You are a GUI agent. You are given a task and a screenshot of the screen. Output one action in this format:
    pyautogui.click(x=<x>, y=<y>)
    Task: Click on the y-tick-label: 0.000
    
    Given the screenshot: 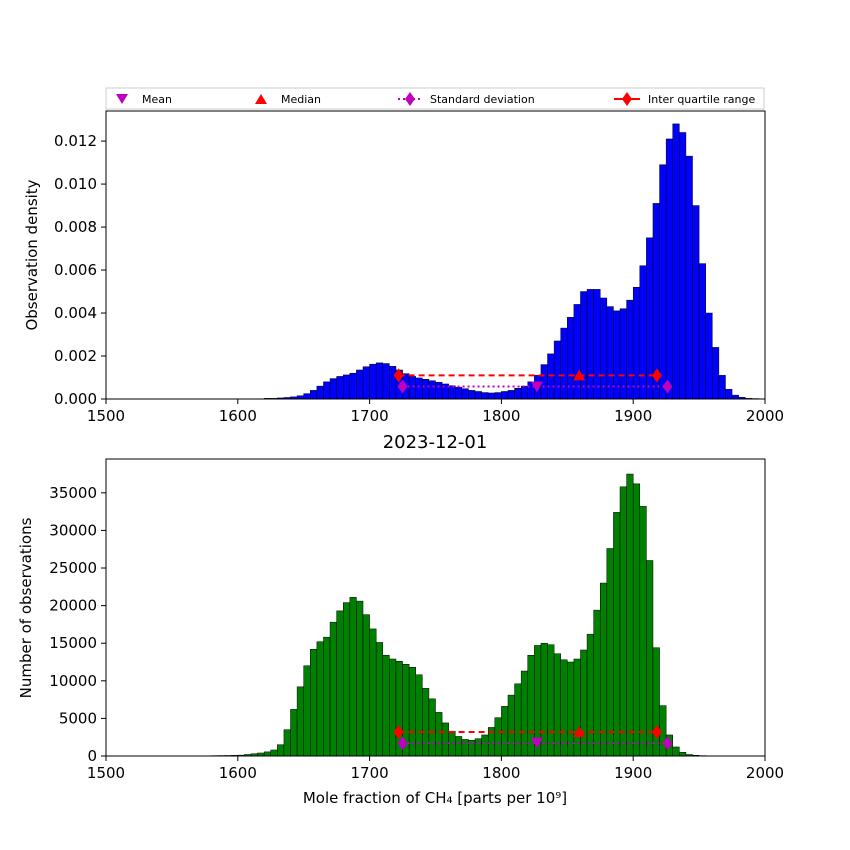 What is the action you would take?
    pyautogui.click(x=75, y=399)
    